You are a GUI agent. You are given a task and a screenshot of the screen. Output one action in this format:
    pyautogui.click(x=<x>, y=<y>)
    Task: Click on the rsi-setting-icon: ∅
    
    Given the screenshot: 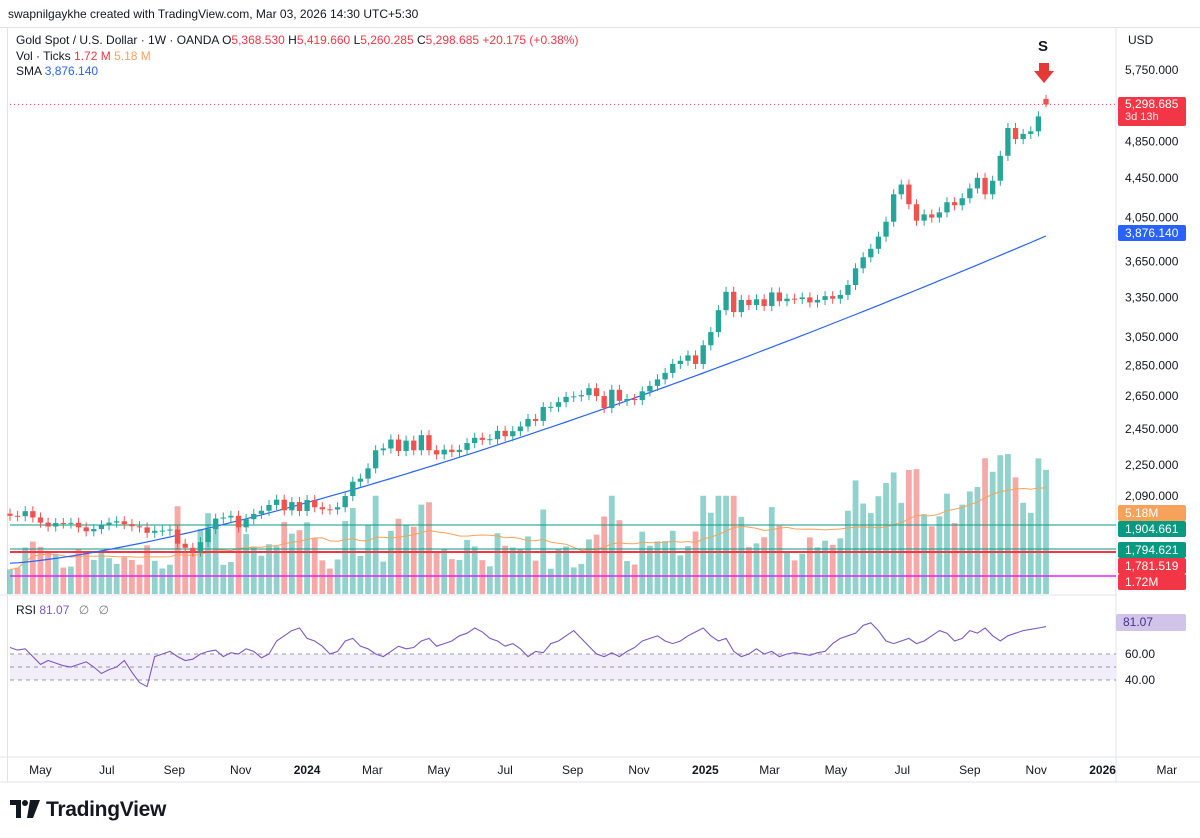 What is the action you would take?
    pyautogui.click(x=84, y=610)
    